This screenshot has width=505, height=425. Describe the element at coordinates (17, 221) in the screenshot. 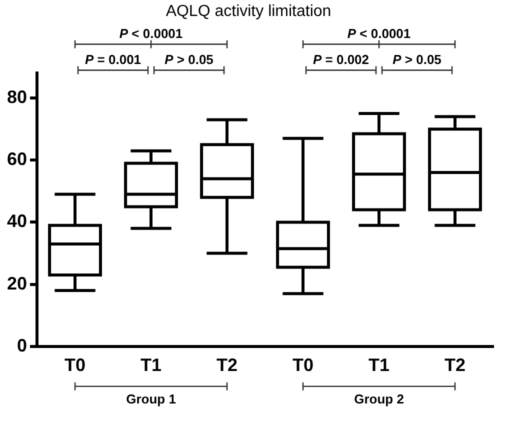

I see `y-tick-label: 40` at that location.